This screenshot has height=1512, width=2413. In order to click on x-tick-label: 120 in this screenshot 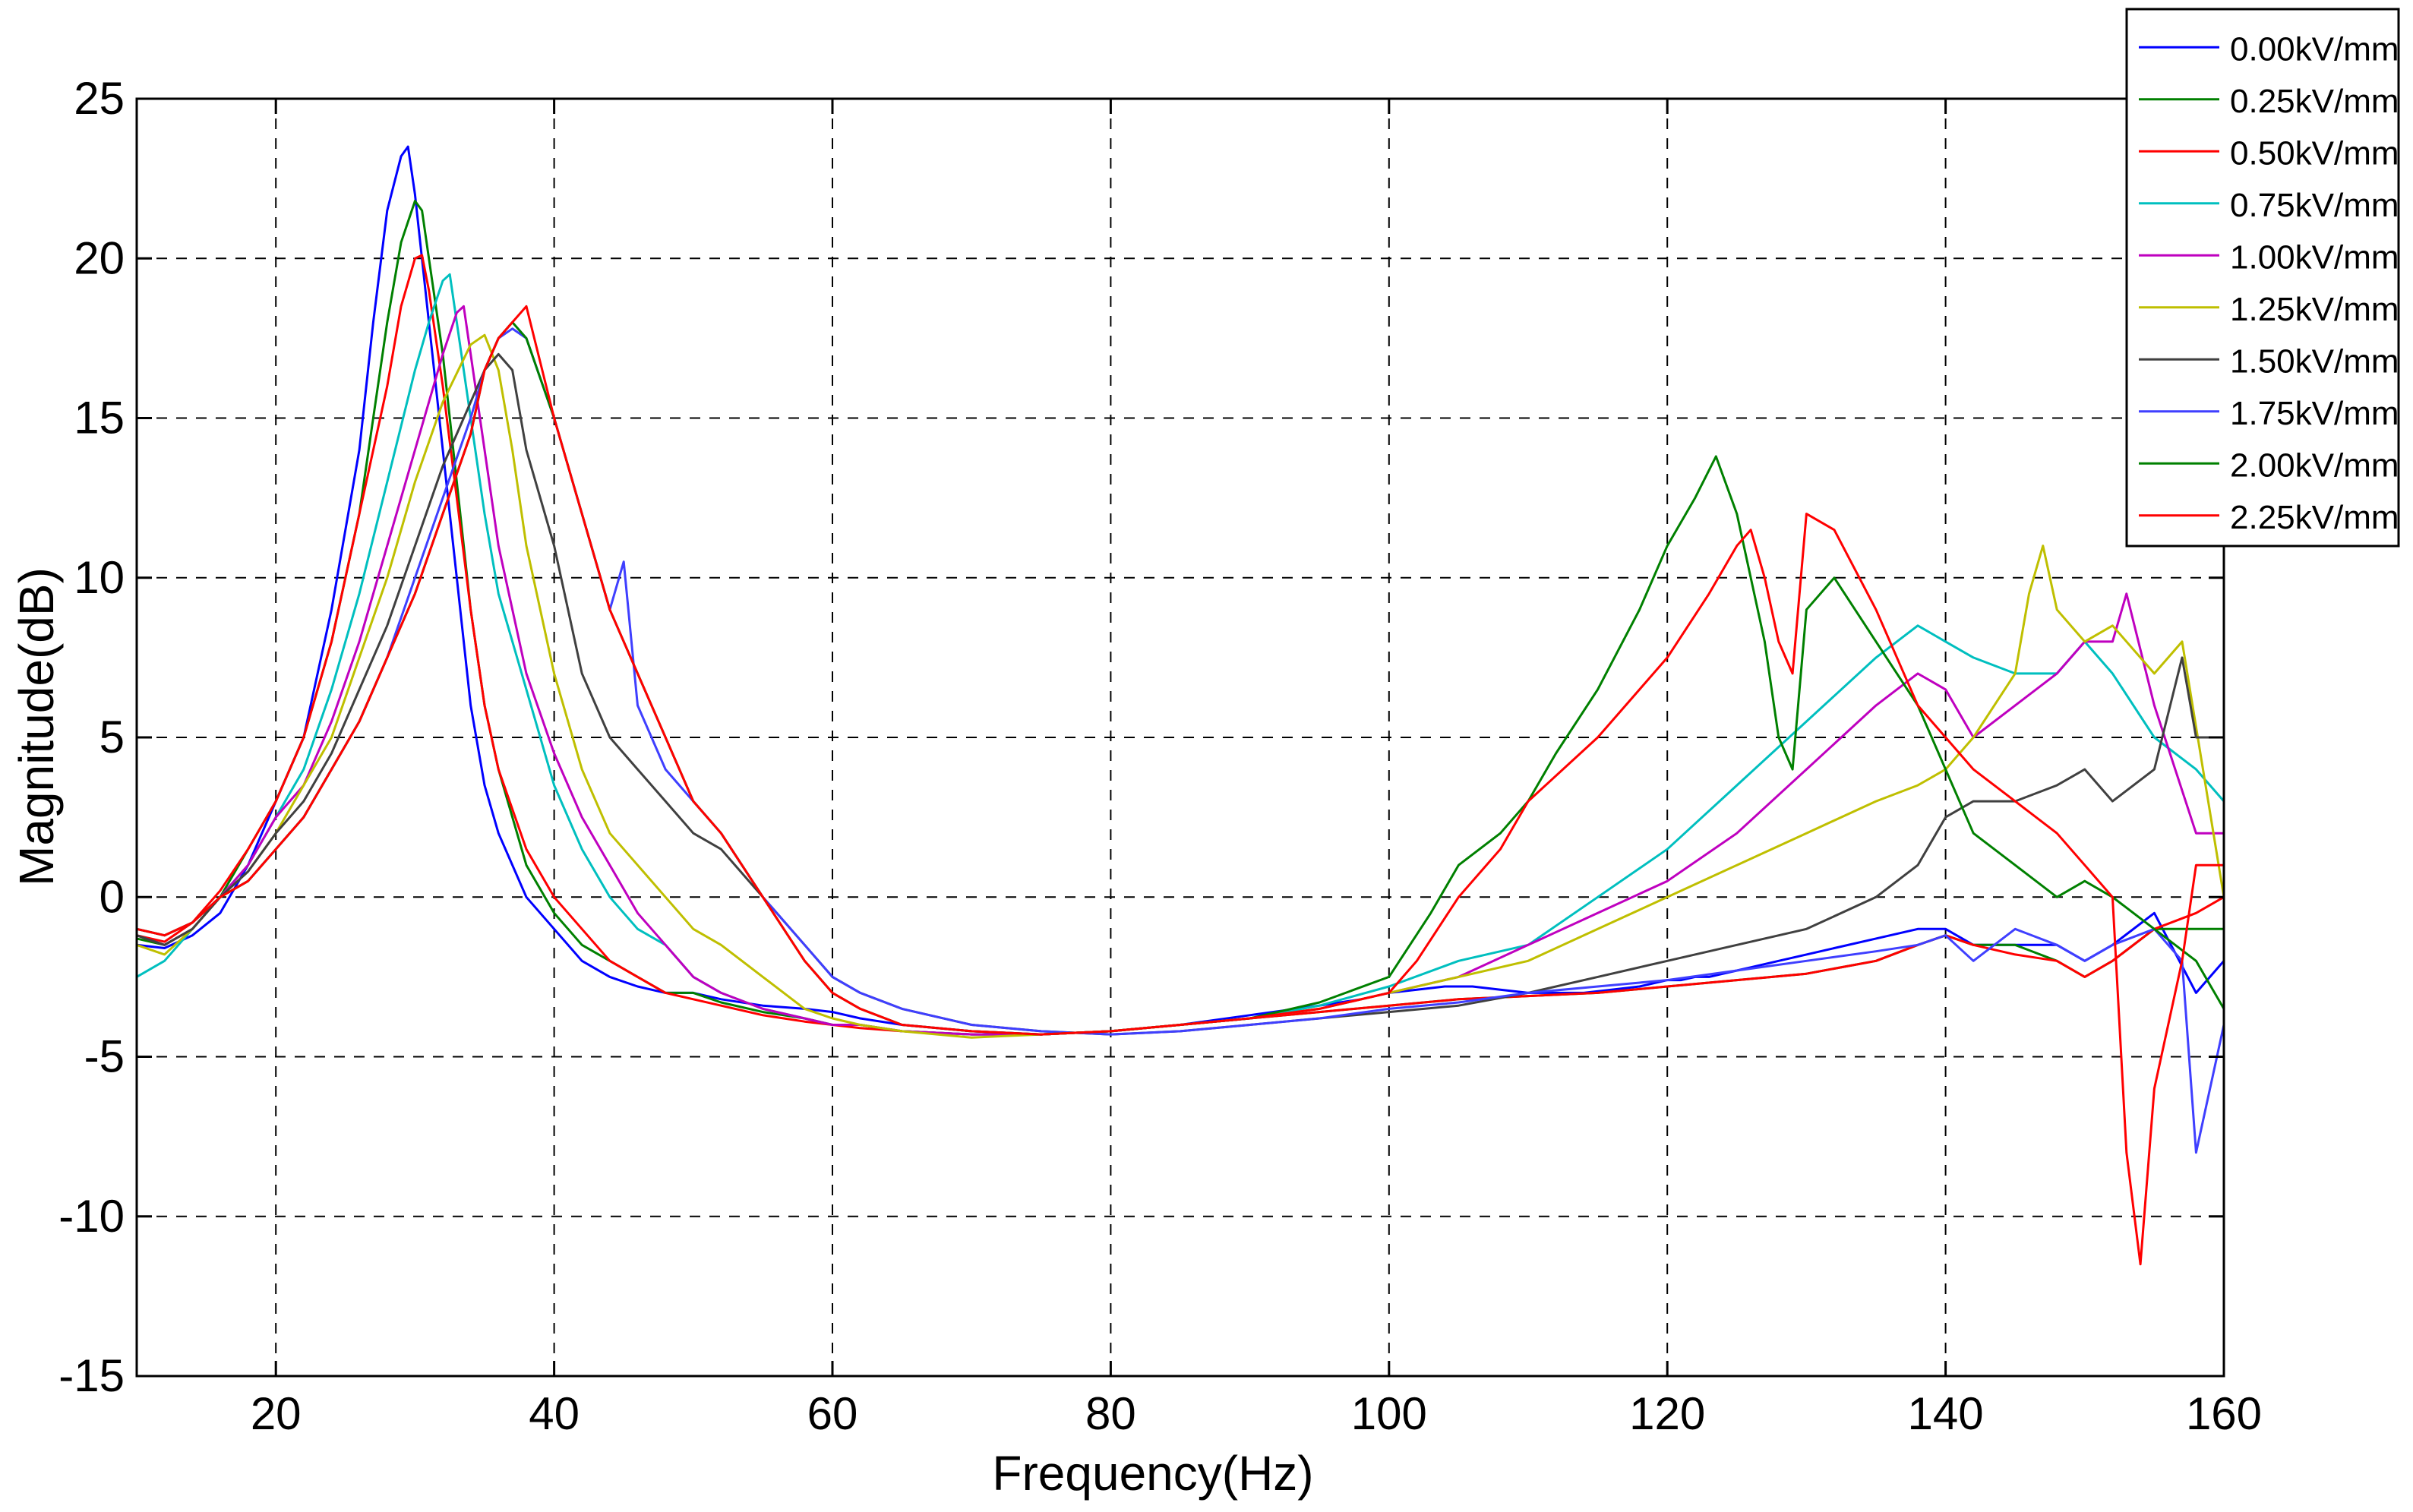, I will do `click(1667, 1413)`.